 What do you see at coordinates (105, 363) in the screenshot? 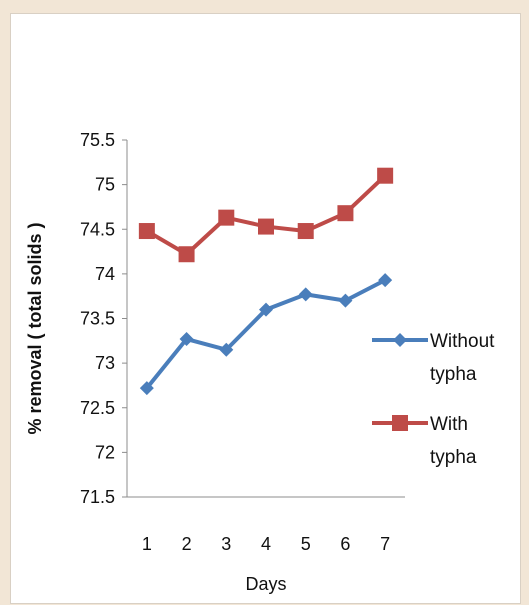
I see `y-tick-label: 73` at bounding box center [105, 363].